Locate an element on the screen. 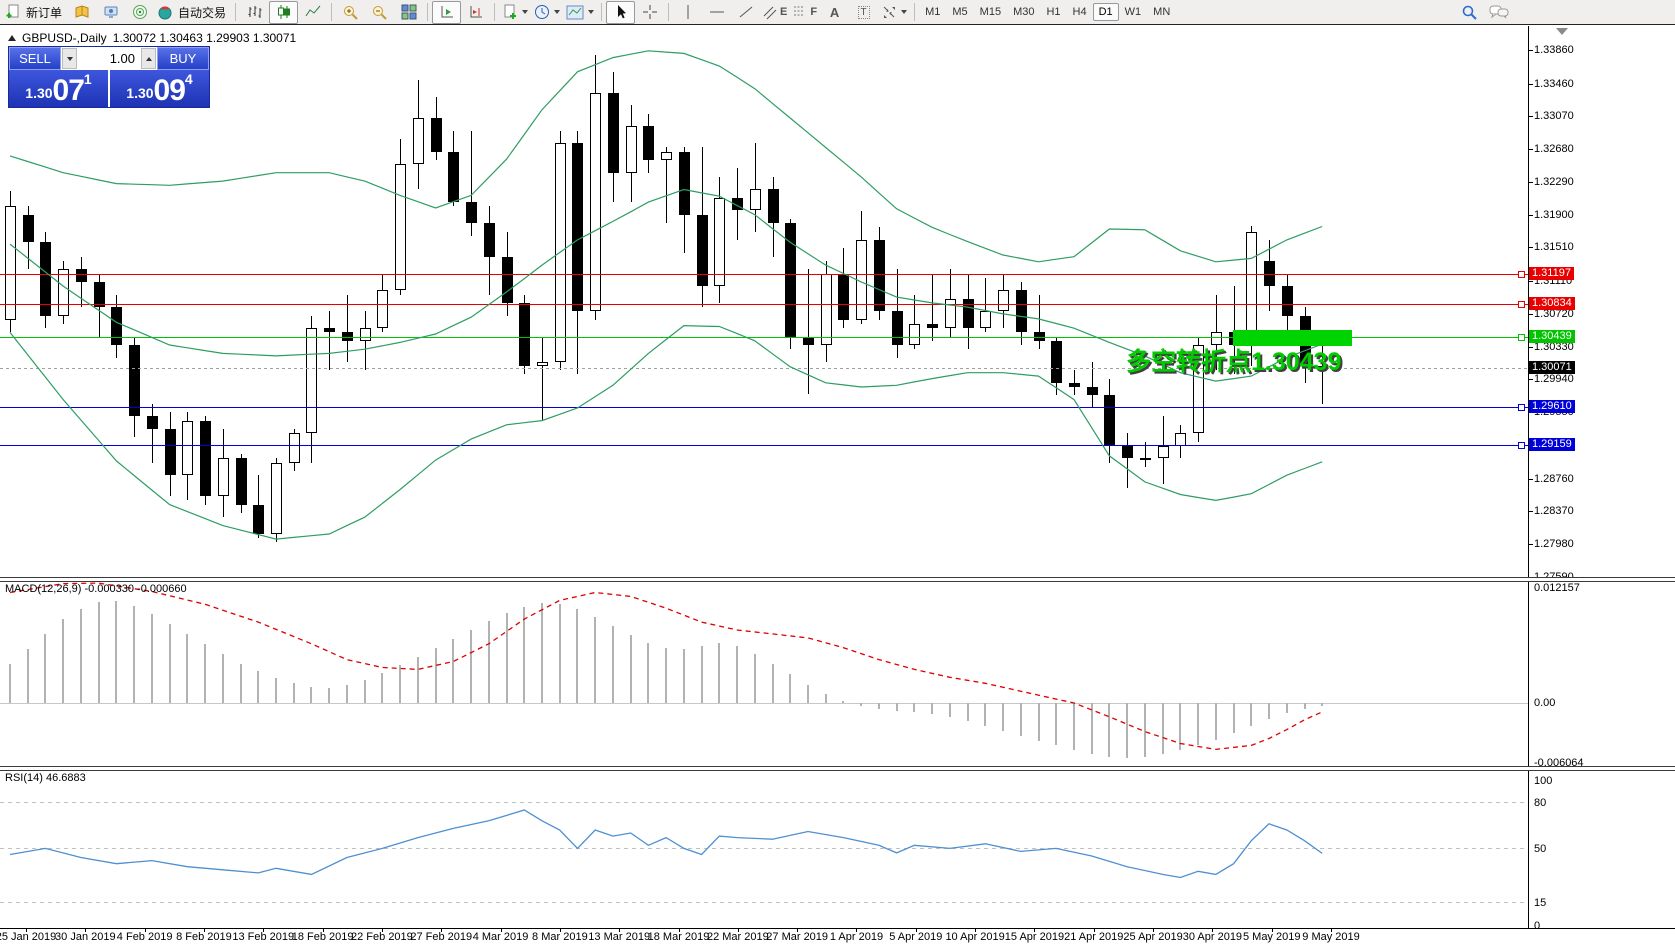  templates-button is located at coordinates (580, 12).